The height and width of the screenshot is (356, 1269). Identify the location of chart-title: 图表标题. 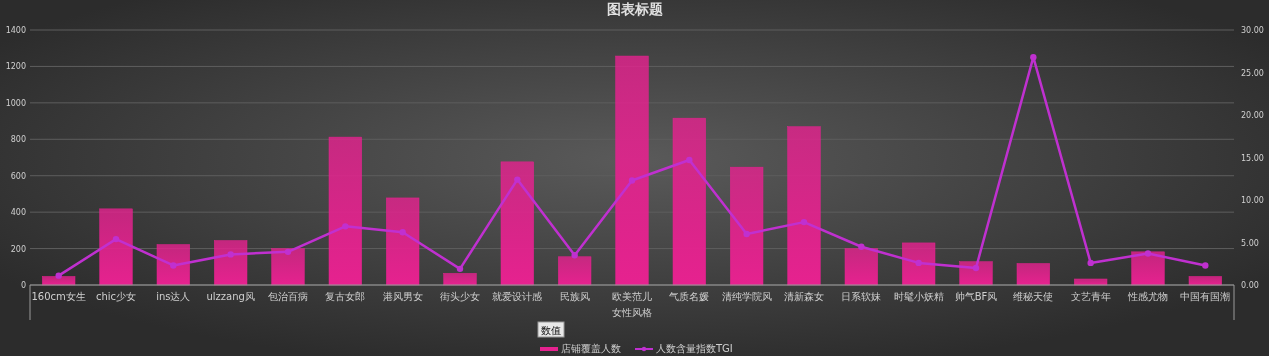
(634, 9).